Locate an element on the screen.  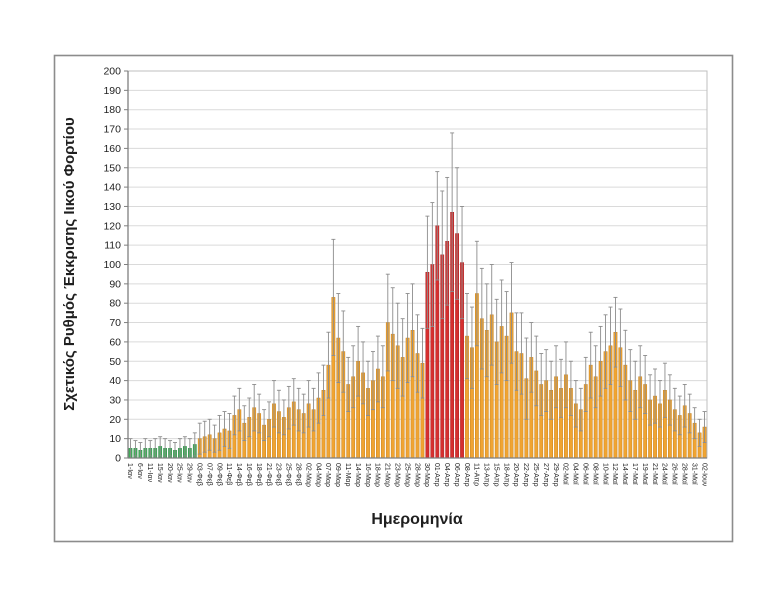
y-tick-label: 120 is located at coordinates (112, 226).